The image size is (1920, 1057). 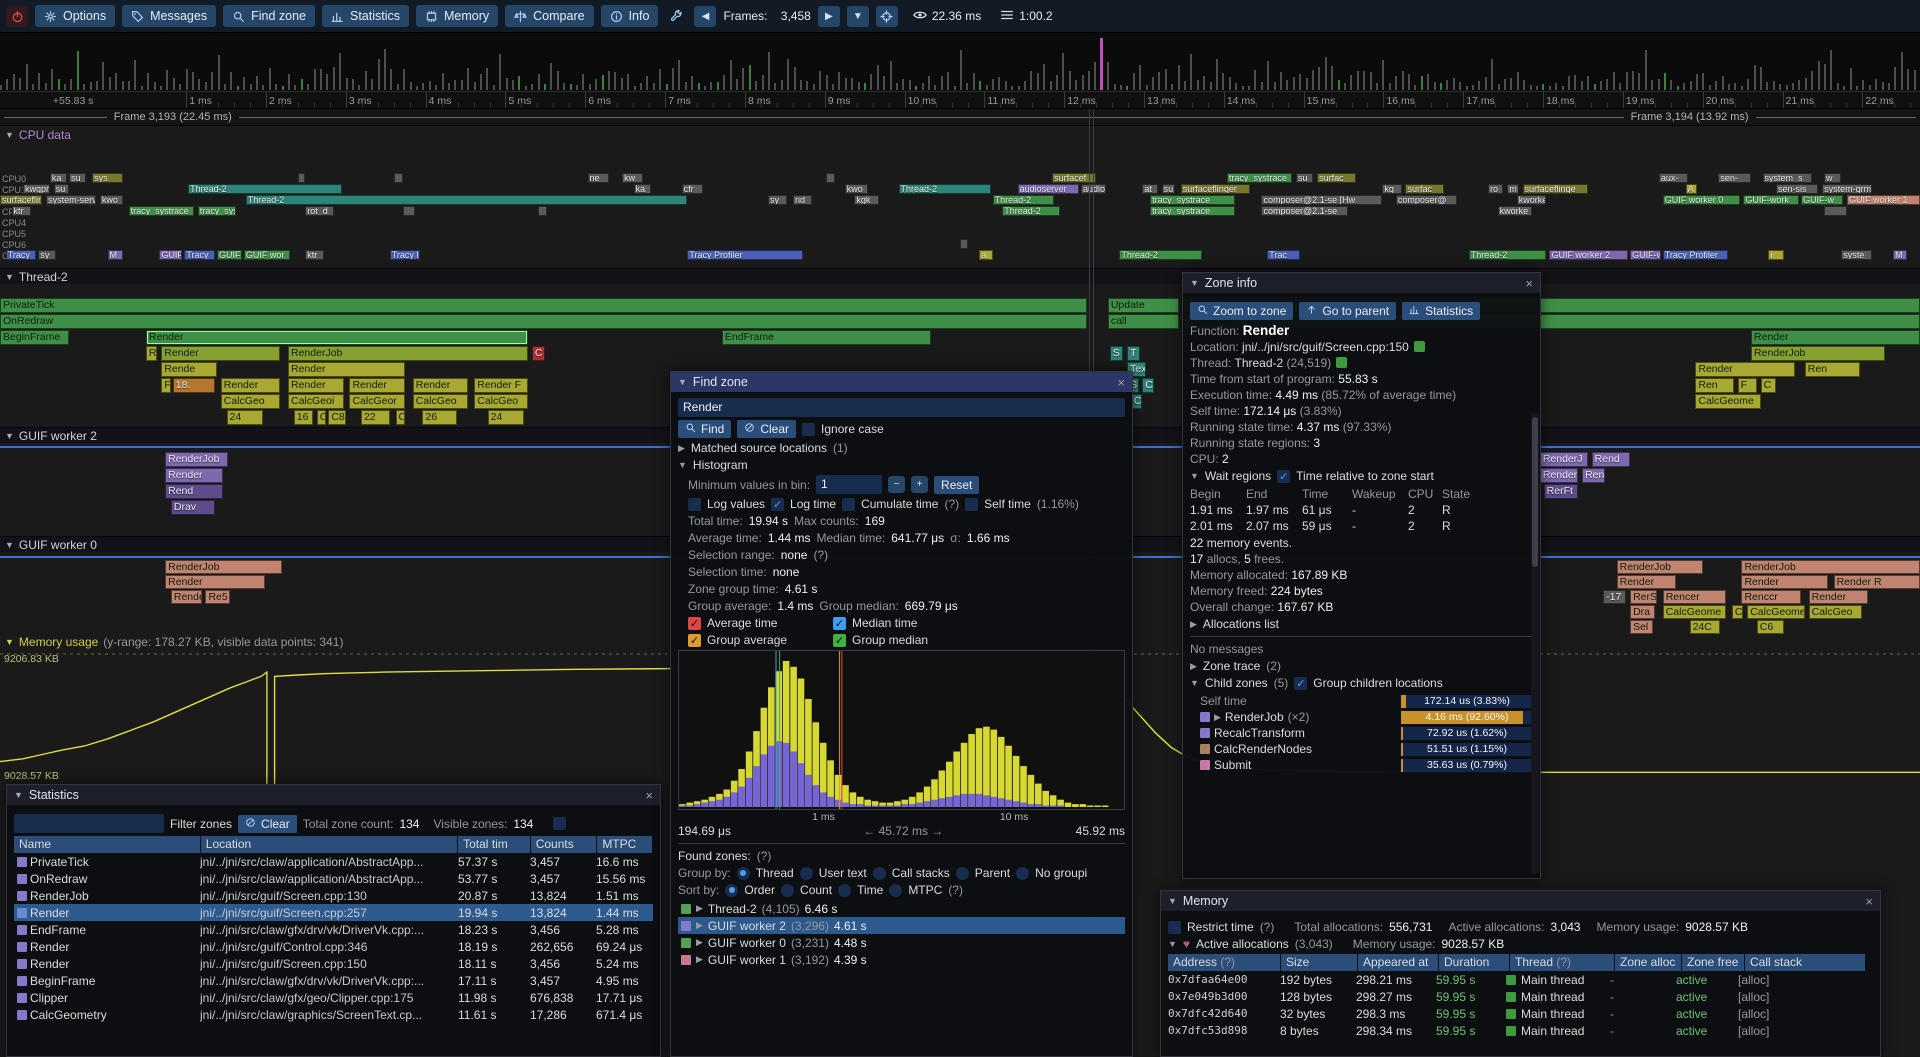 I want to click on histogram-plot, so click(x=901, y=730).